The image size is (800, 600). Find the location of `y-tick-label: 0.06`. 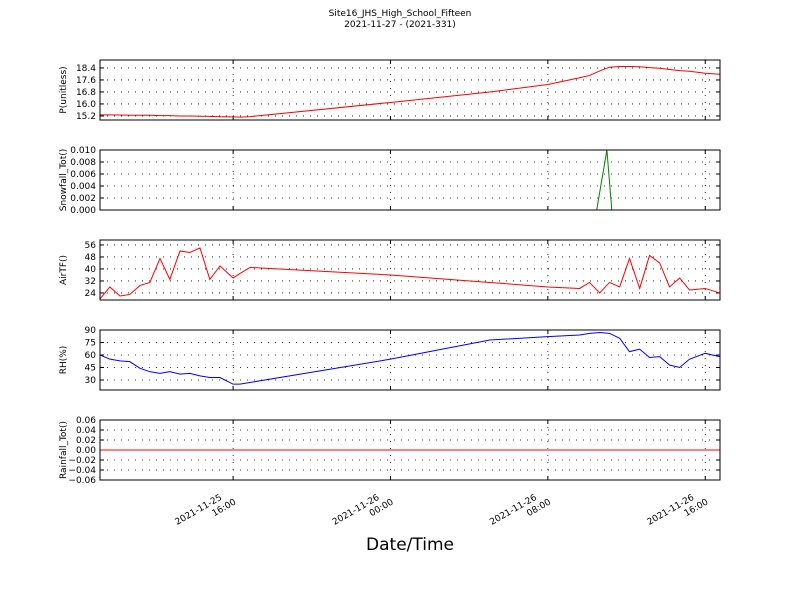

y-tick-label: 0.06 is located at coordinates (86, 421).